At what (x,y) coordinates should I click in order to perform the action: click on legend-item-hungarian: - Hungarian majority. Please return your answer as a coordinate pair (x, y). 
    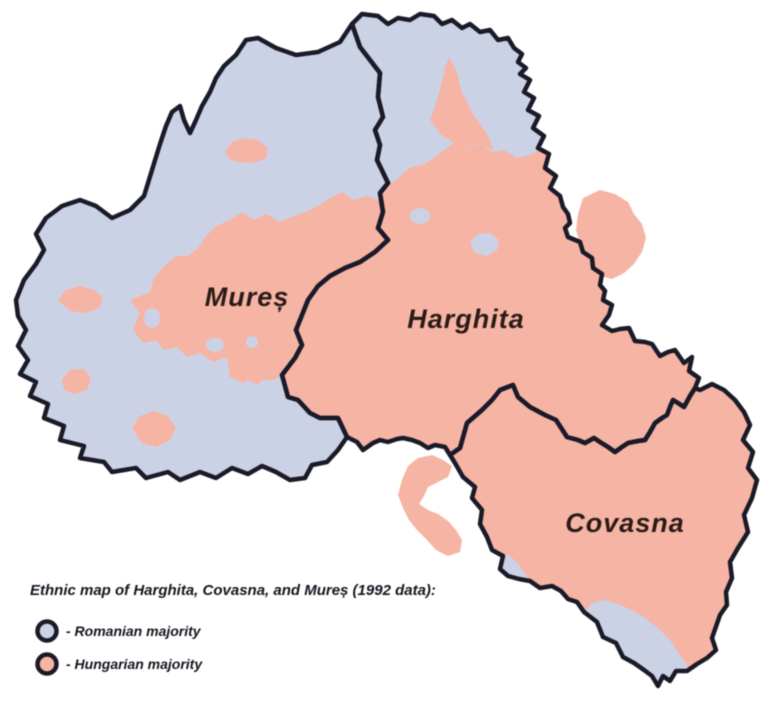
    Looking at the image, I should click on (119, 664).